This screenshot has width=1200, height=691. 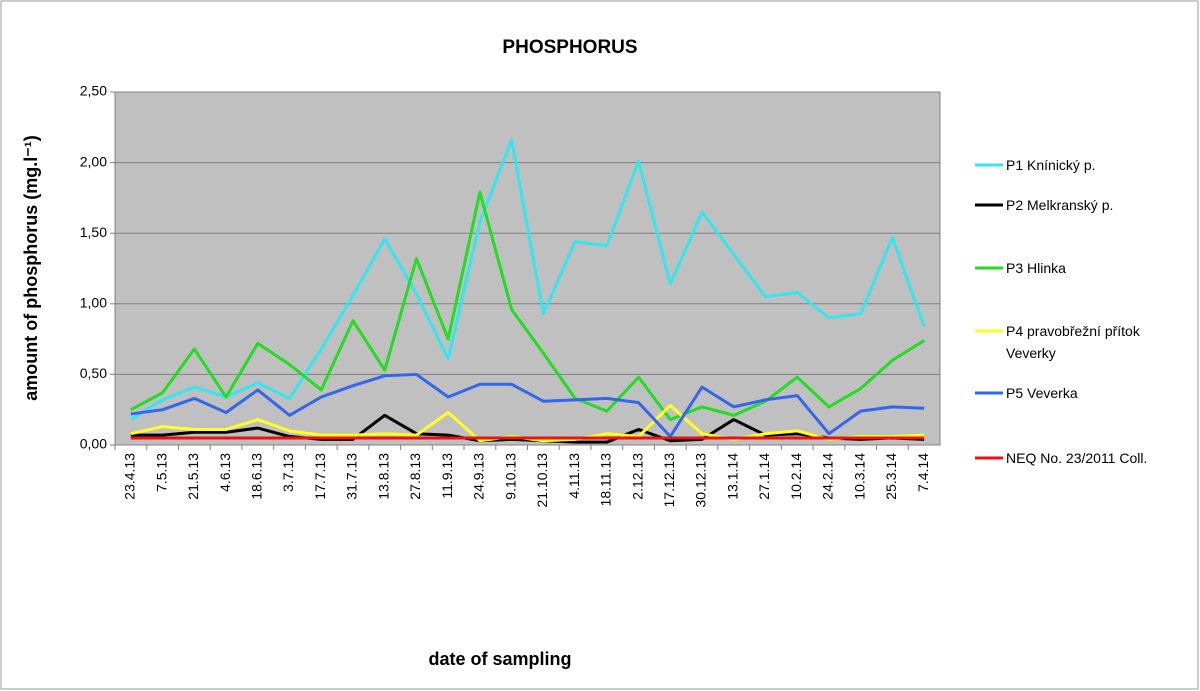 What do you see at coordinates (415, 476) in the screenshot?
I see `x-tick-label: 27.8.13` at bounding box center [415, 476].